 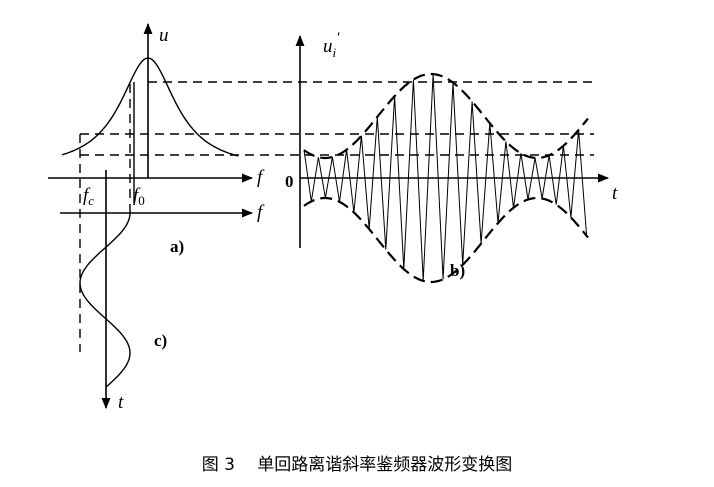 What do you see at coordinates (105, 300) in the screenshot?
I see `frequency-time-curve` at bounding box center [105, 300].